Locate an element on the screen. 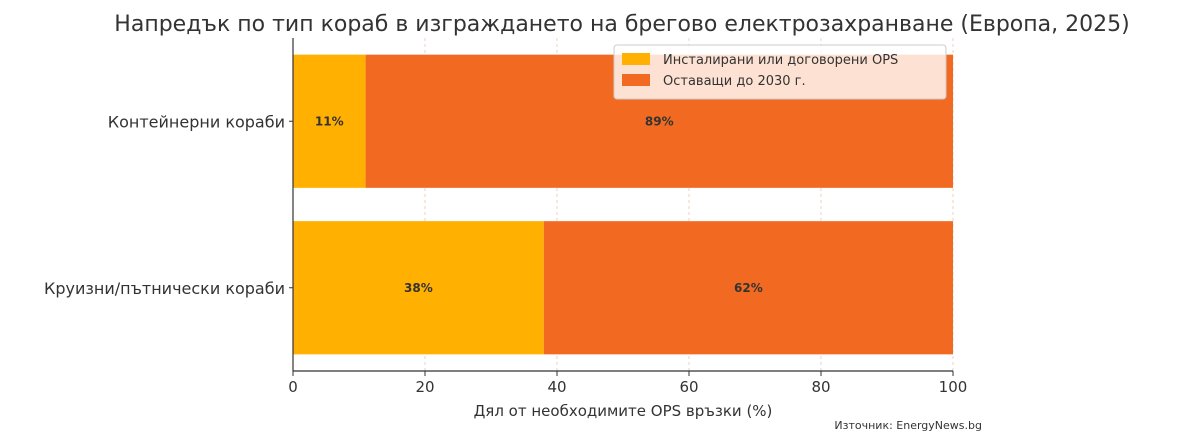 The width and height of the screenshot is (1200, 446). legend-frame is located at coordinates (780, 72).